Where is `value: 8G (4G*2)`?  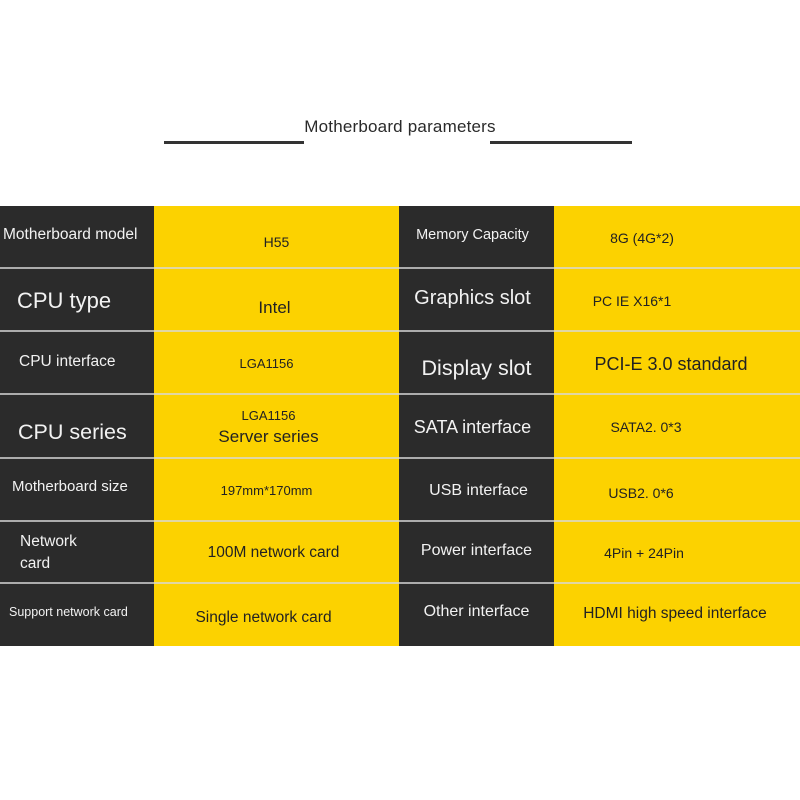 value: 8G (4G*2) is located at coordinates (642, 237).